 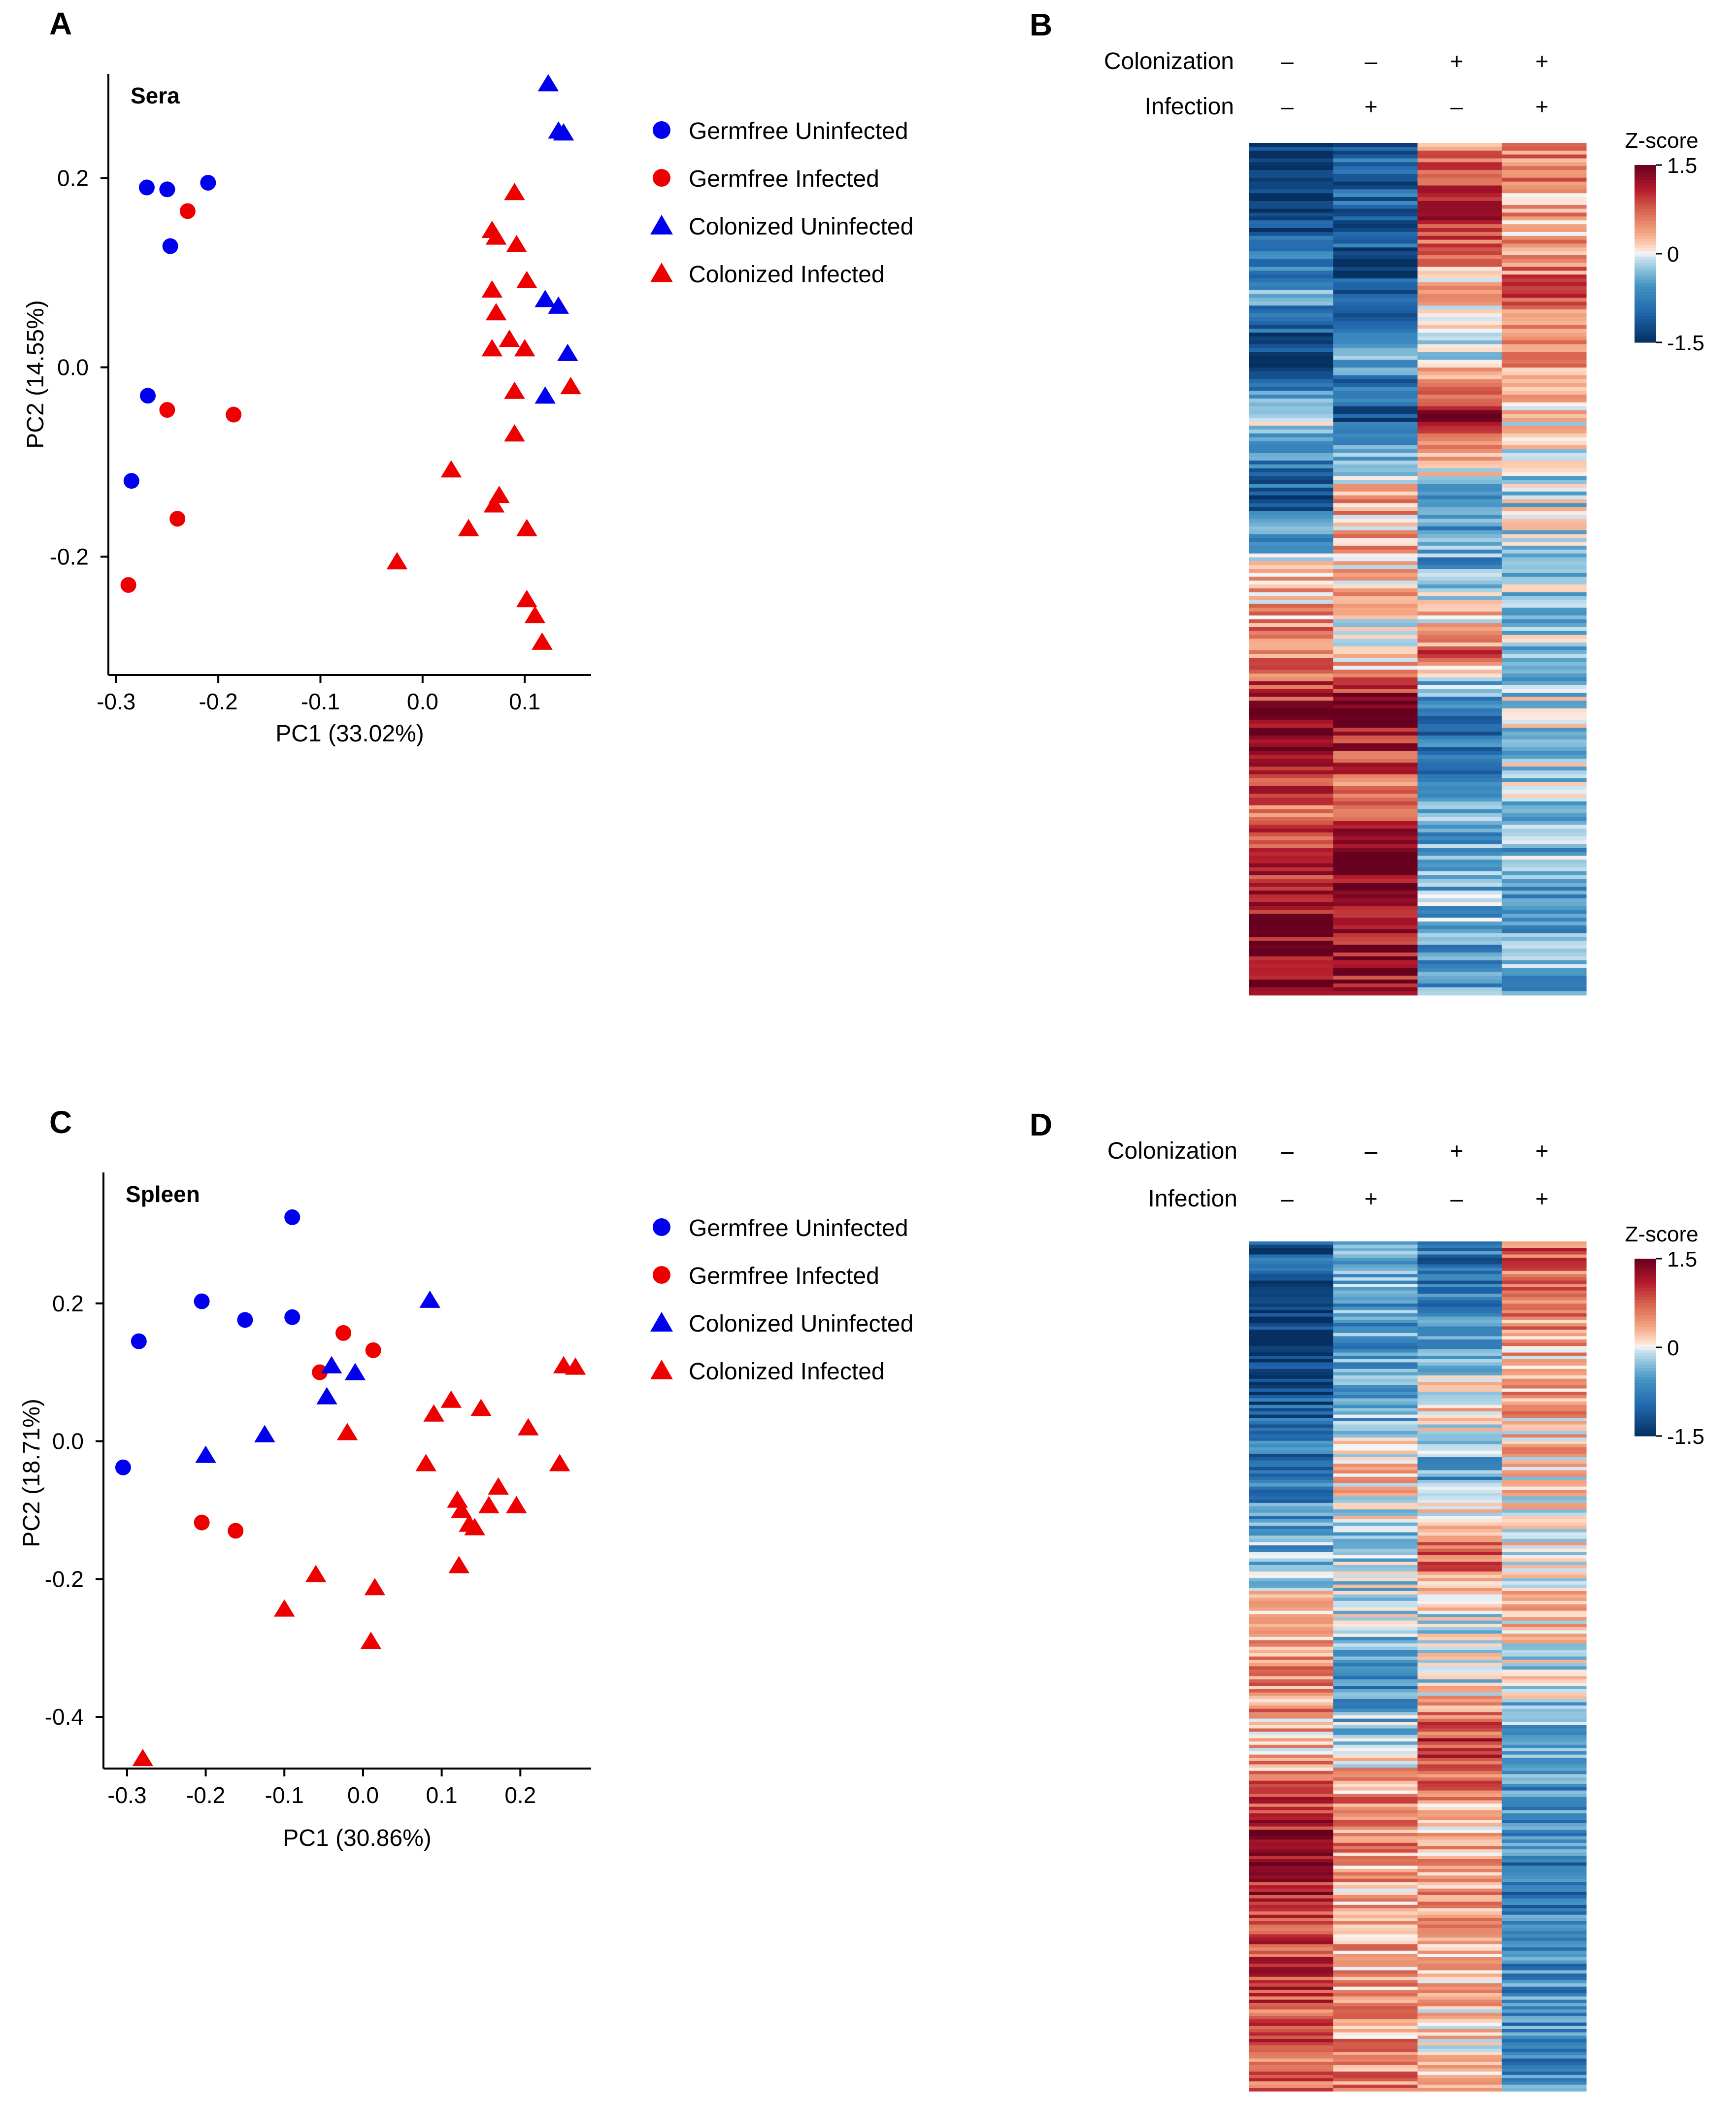 What do you see at coordinates (1328, 1175) in the screenshot?
I see `panel-d-header: Colonization – – + +Infection – + – +` at bounding box center [1328, 1175].